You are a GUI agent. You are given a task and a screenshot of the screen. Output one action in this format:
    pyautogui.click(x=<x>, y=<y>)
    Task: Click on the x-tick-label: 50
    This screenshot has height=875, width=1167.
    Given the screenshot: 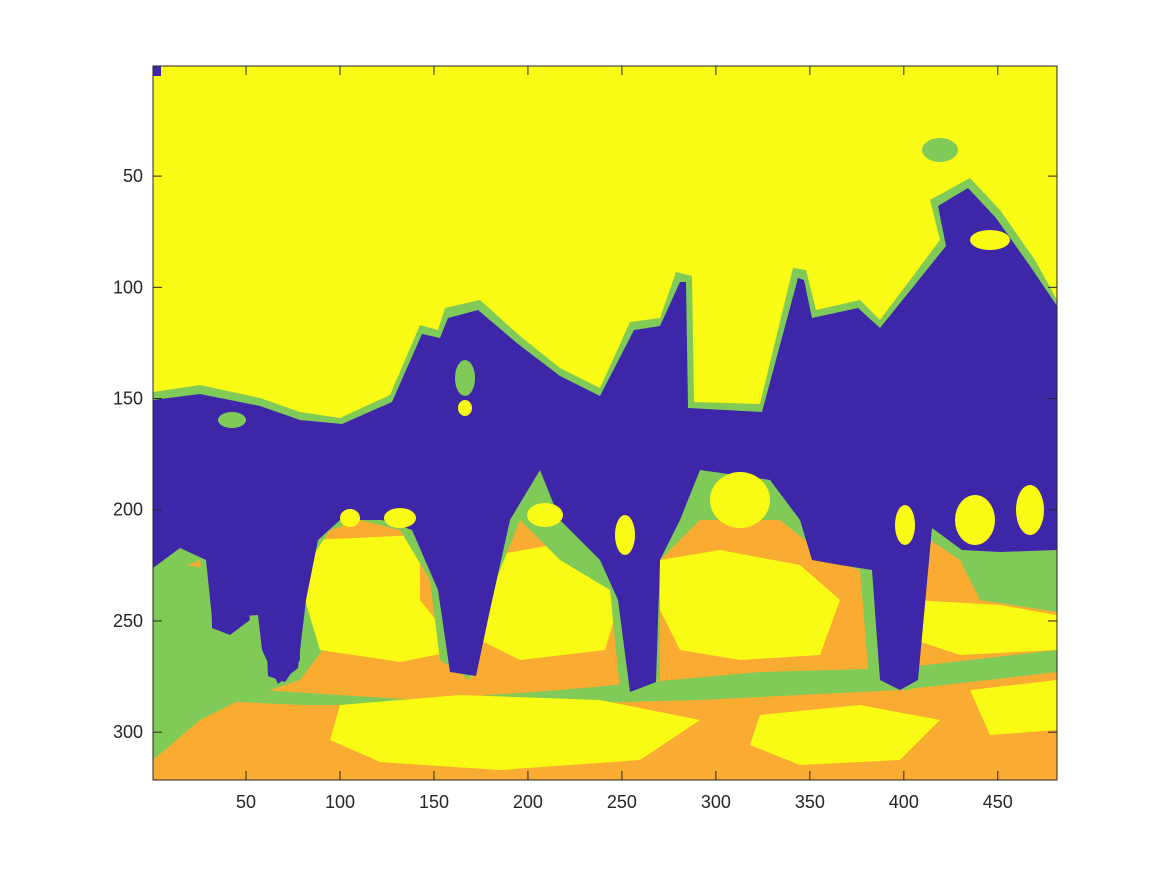 What is the action you would take?
    pyautogui.click(x=246, y=802)
    